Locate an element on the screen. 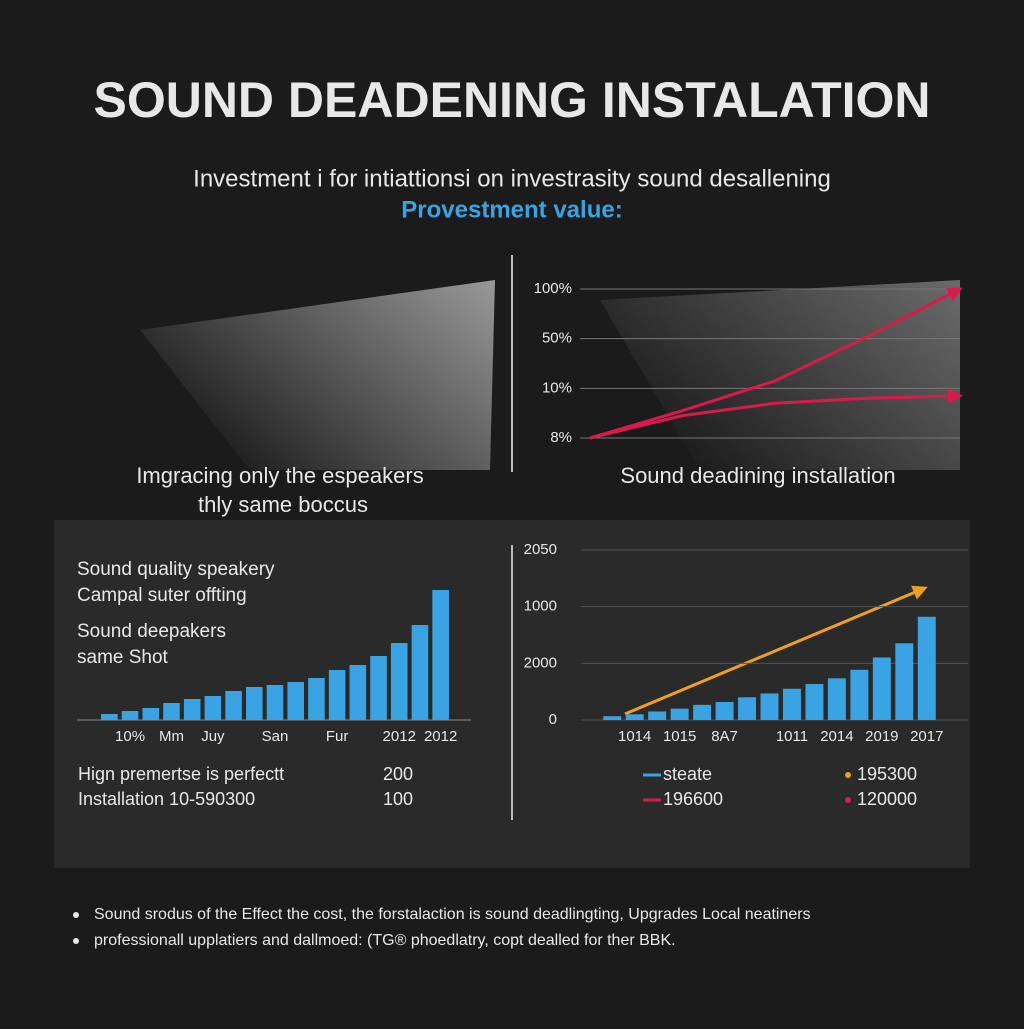  legend-label: 196600 is located at coordinates (693, 799).